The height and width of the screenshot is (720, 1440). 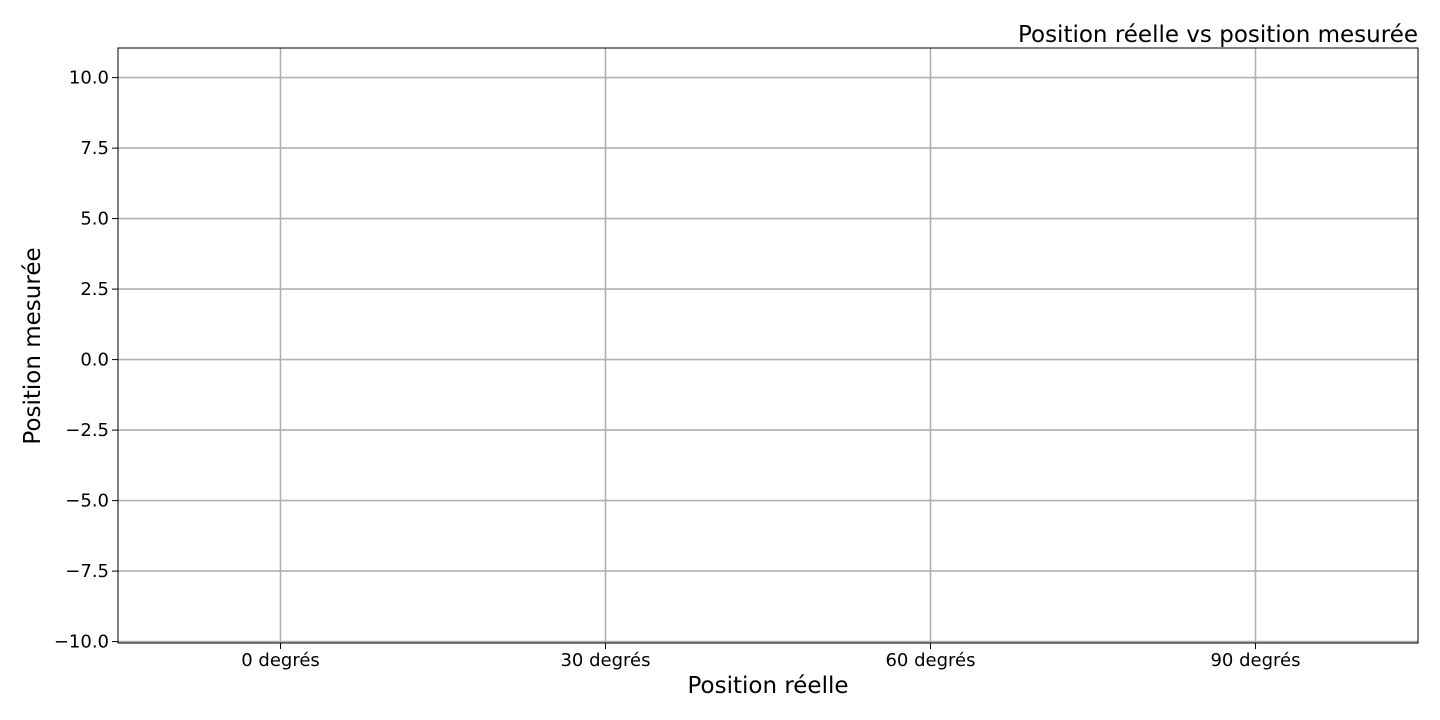 What do you see at coordinates (94, 360) in the screenshot?
I see `y-tick-label: 0.0` at bounding box center [94, 360].